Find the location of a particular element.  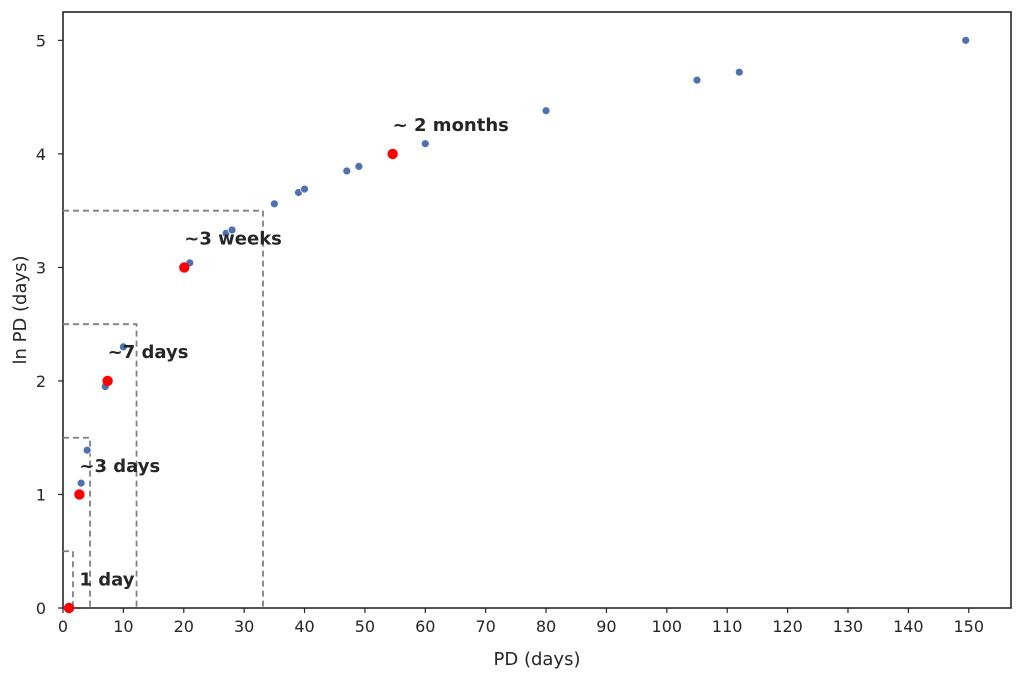

x-tick-label-9: 90 is located at coordinates (606, 626).